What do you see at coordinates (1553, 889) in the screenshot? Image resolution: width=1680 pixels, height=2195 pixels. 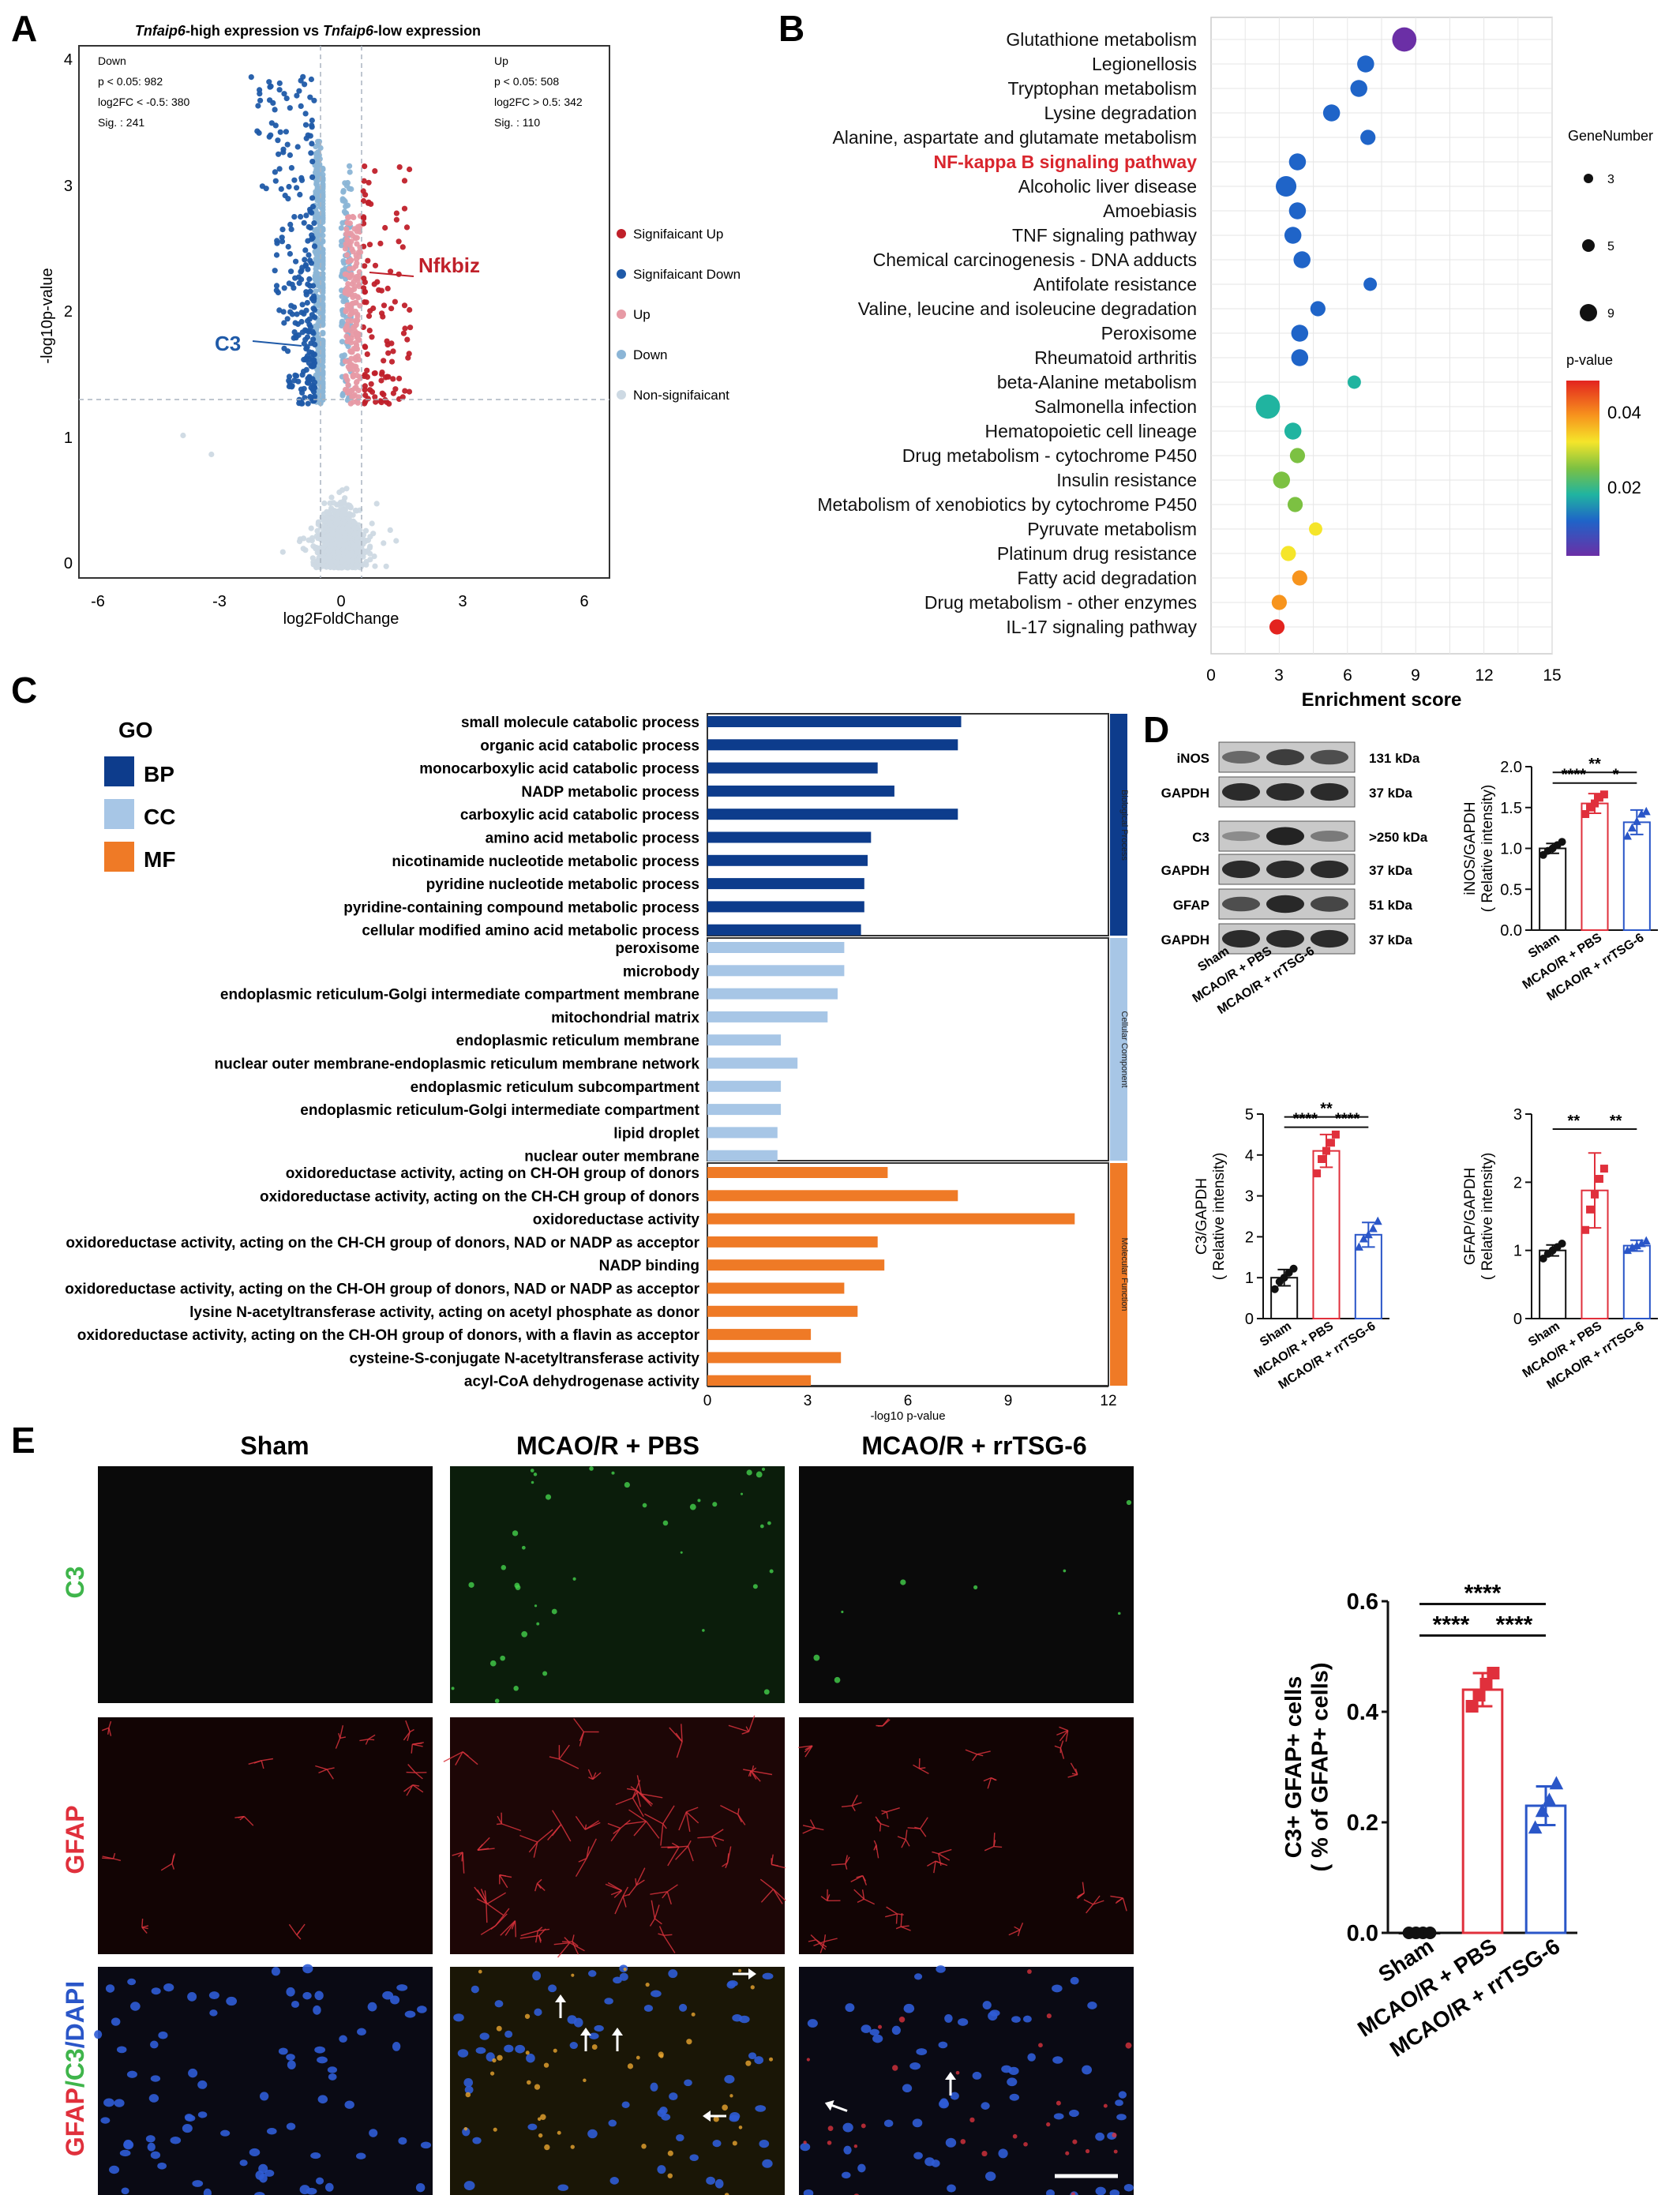 I see `bar` at bounding box center [1553, 889].